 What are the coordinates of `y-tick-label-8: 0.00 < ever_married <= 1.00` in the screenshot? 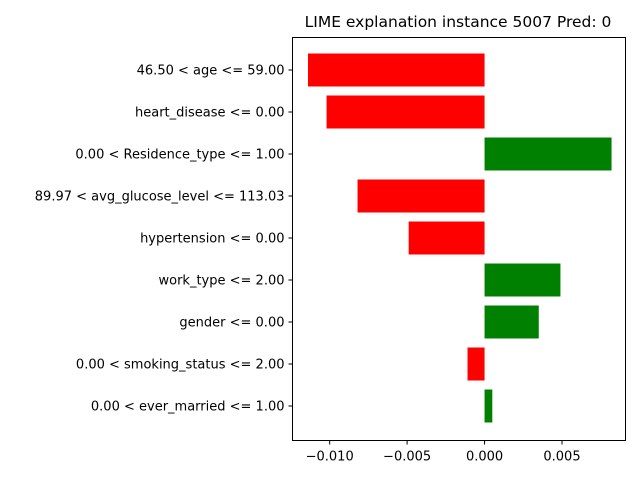 It's located at (188, 407).